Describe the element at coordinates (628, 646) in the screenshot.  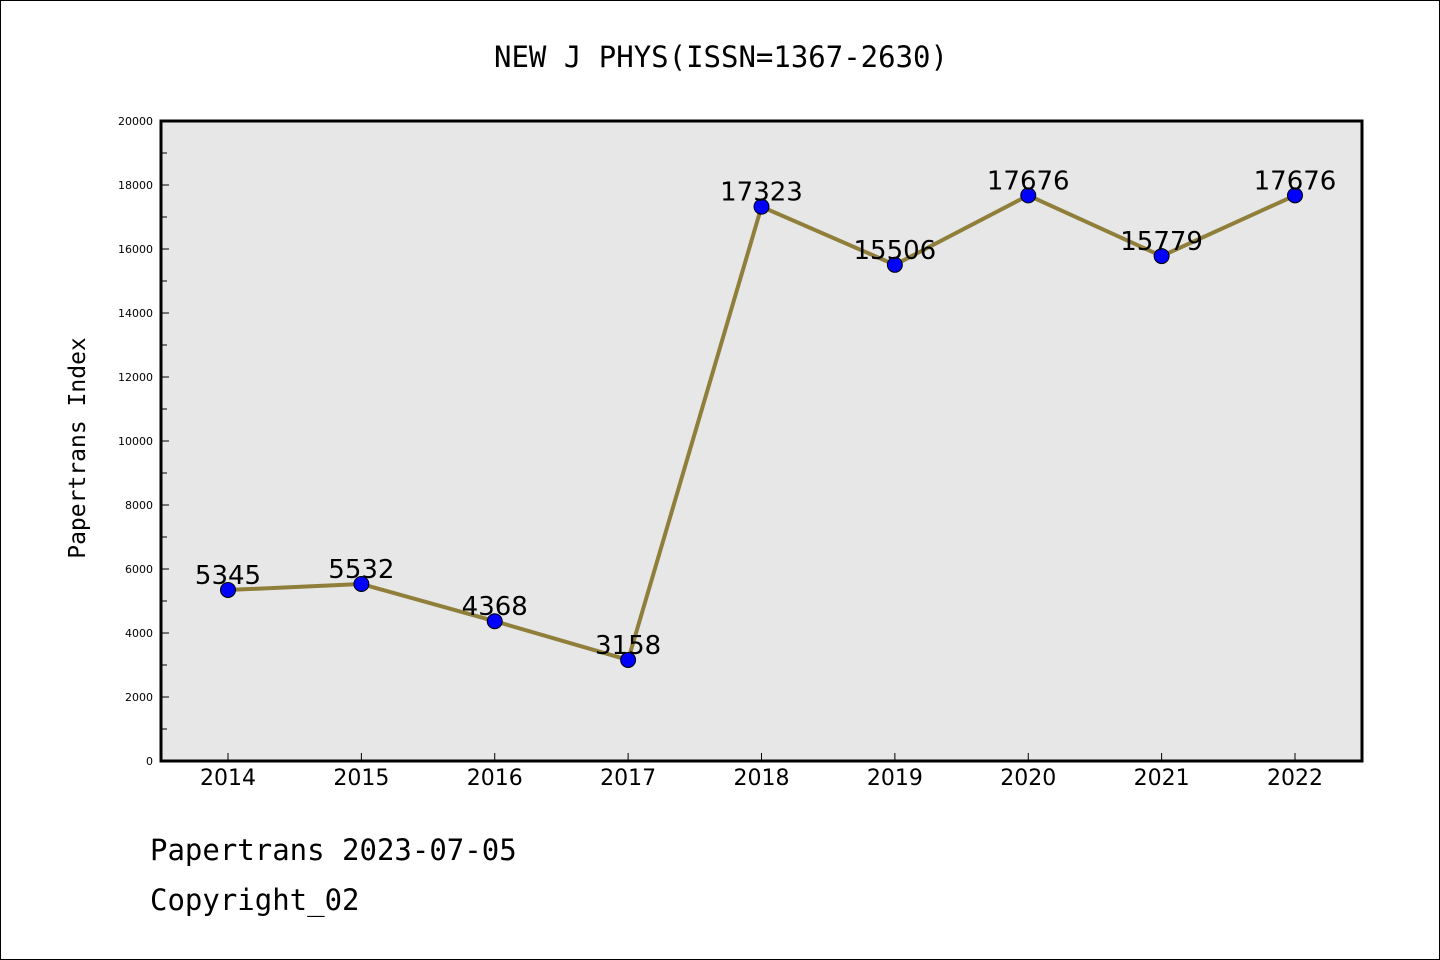
I see `data-label: 3158` at that location.